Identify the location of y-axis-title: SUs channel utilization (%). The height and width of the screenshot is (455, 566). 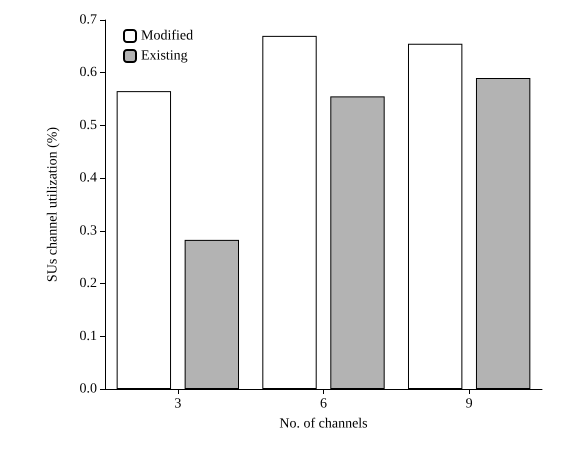
(53, 204).